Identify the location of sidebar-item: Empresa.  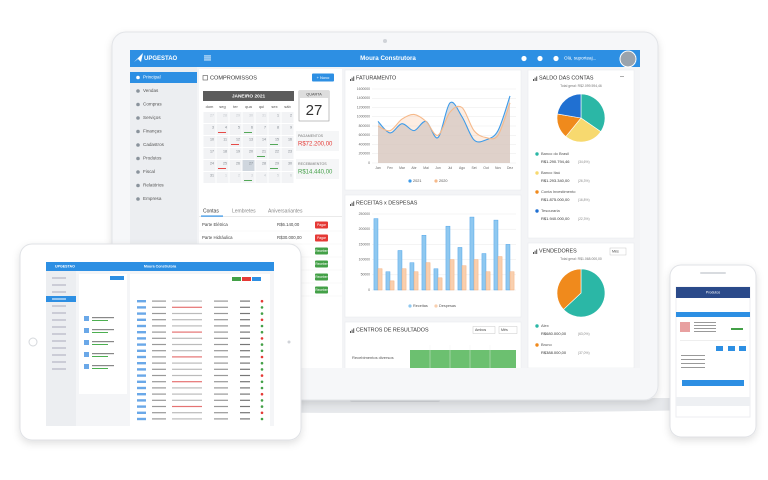
(152, 198).